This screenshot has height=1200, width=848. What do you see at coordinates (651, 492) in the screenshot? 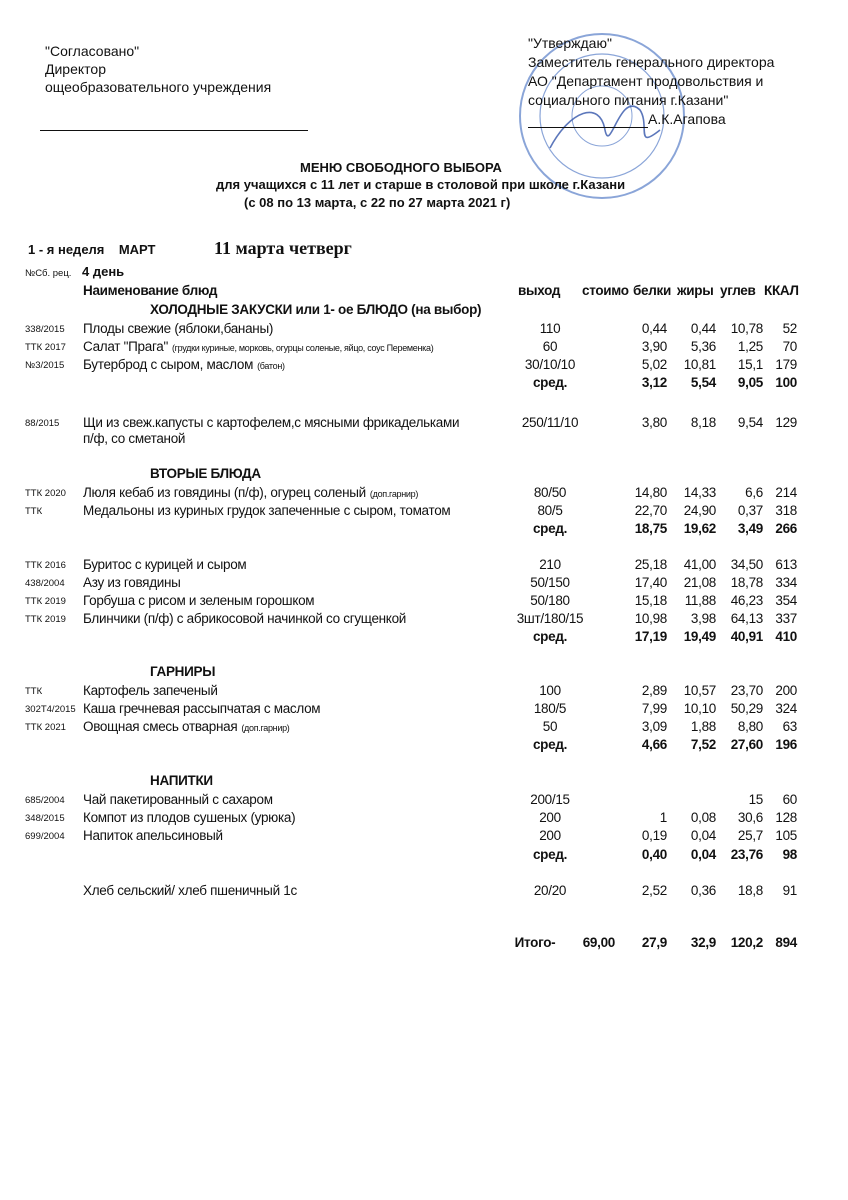
I see `proteins: 14,80` at bounding box center [651, 492].